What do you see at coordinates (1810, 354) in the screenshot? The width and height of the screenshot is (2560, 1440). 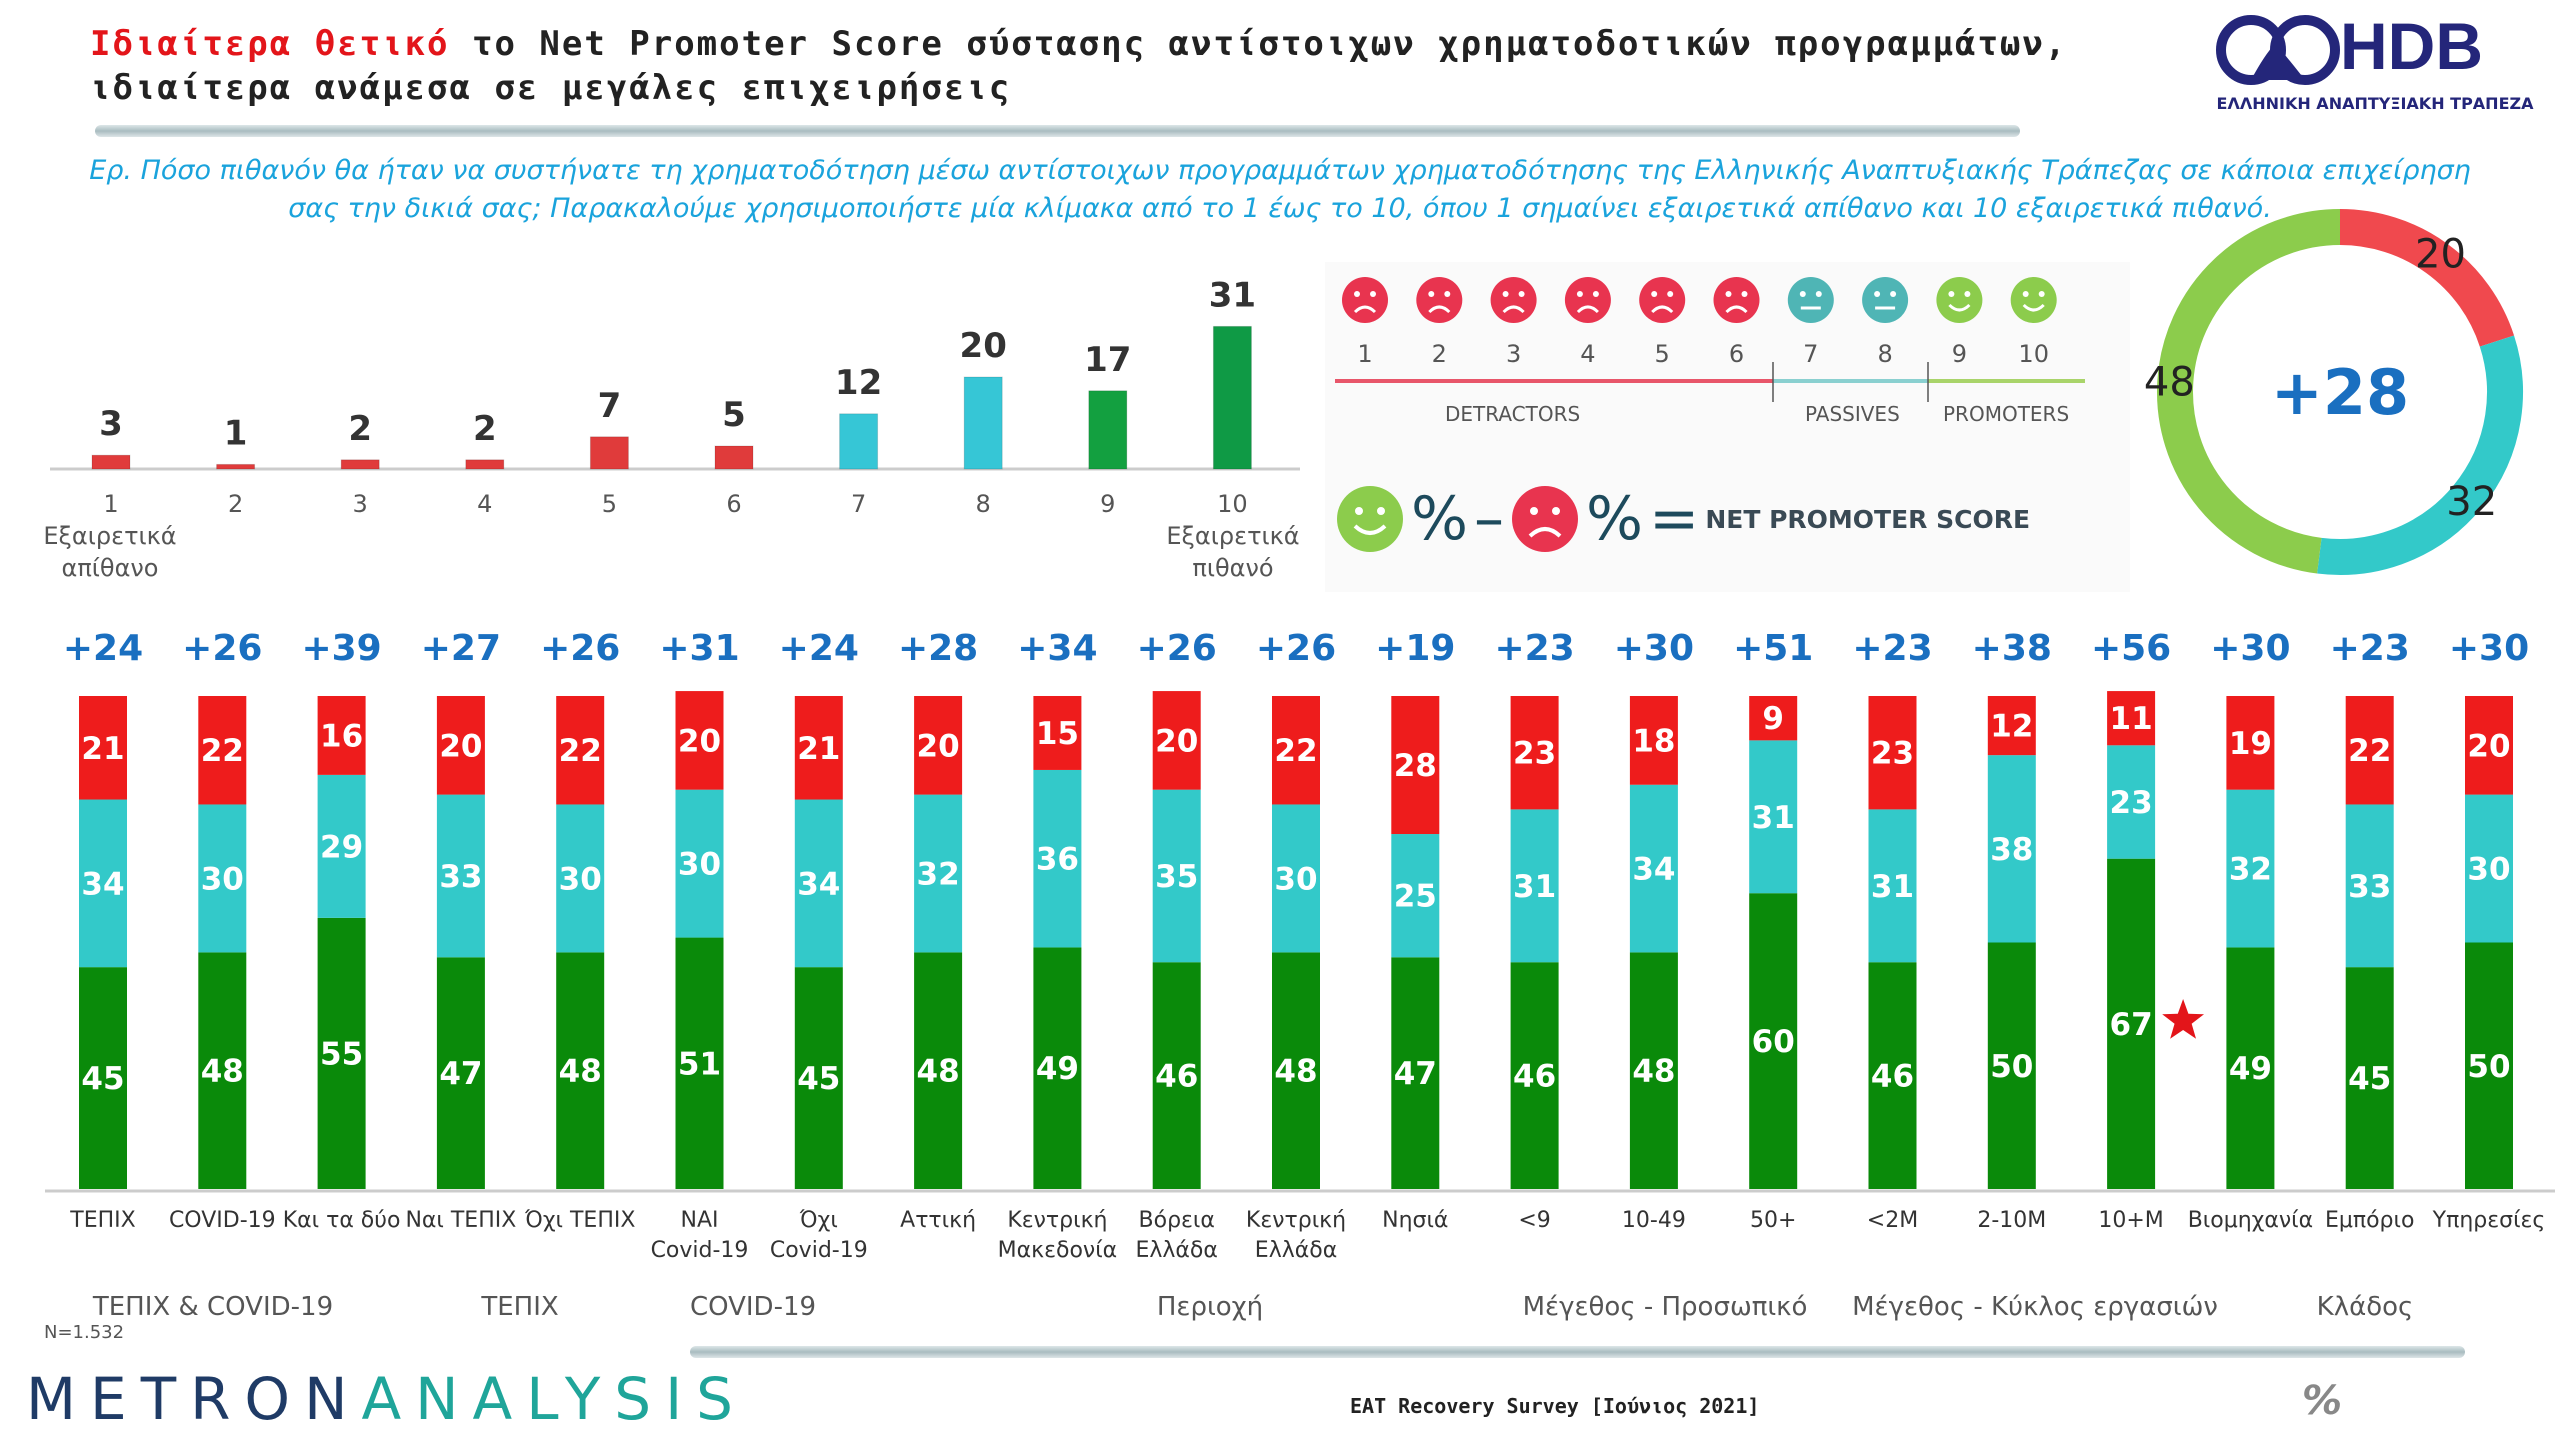 I see `scale-number: 7` at bounding box center [1810, 354].